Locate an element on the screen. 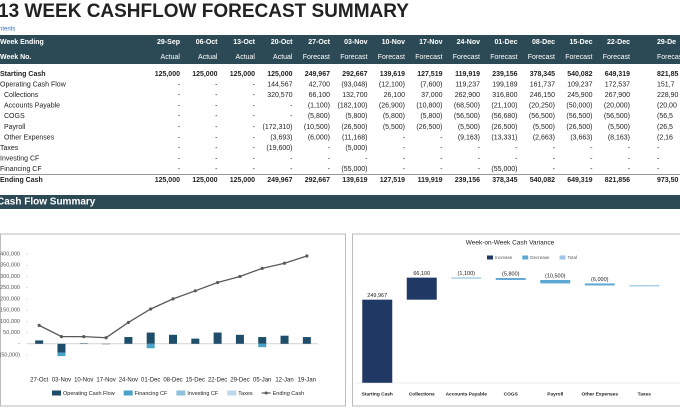  row-label: Financing CF is located at coordinates (21, 169).